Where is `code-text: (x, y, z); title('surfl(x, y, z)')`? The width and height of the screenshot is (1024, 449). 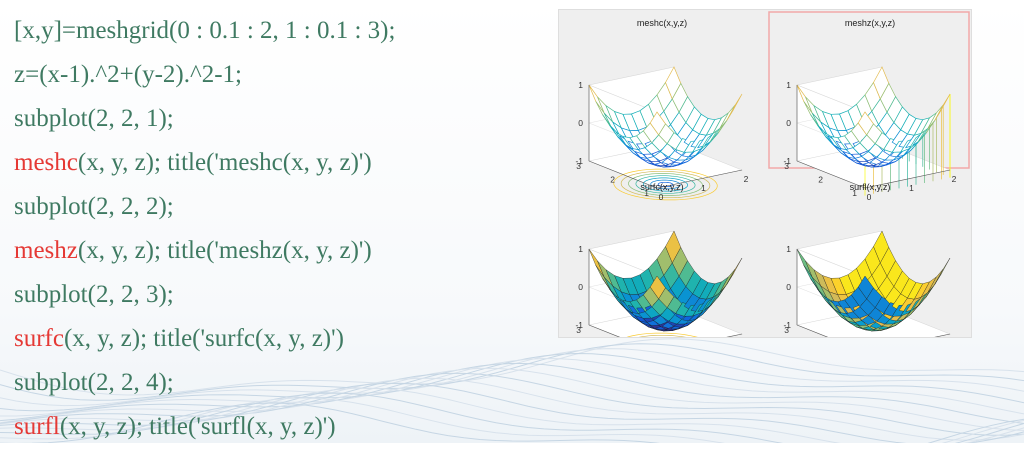 code-text: (x, y, z); title('surfl(x, y, z)') is located at coordinates (197, 426).